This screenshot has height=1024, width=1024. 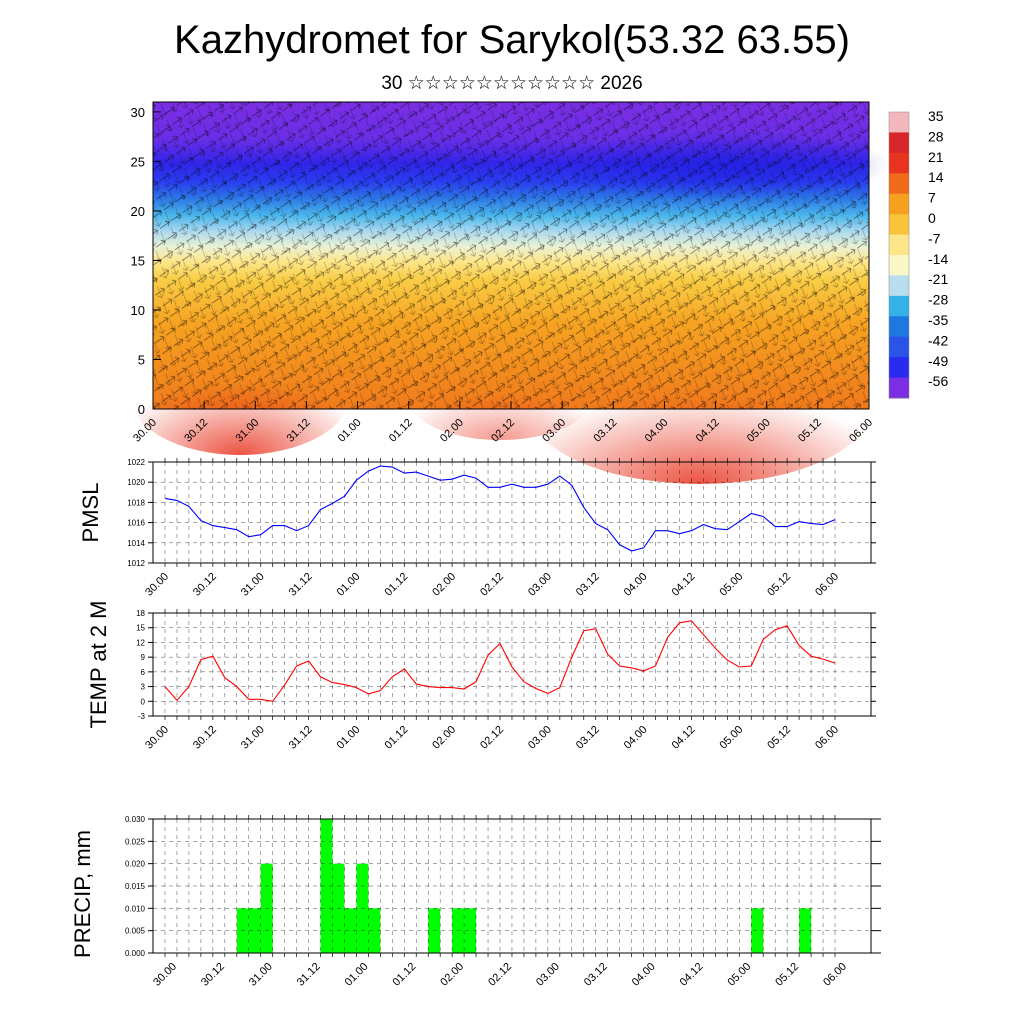 What do you see at coordinates (500, 975) in the screenshot?
I see `precip-x-tick-label: 02.12` at bounding box center [500, 975].